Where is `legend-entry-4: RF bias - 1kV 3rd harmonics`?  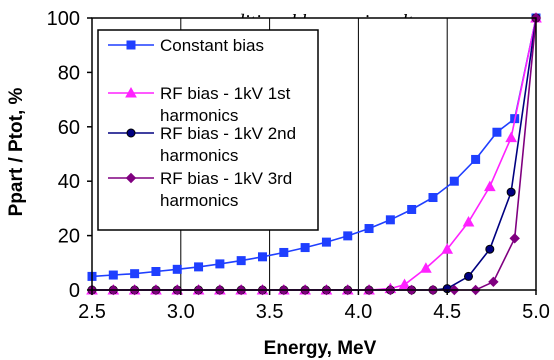 legend-entry-4: RF bias - 1kV 3rd harmonics is located at coordinates (200, 189).